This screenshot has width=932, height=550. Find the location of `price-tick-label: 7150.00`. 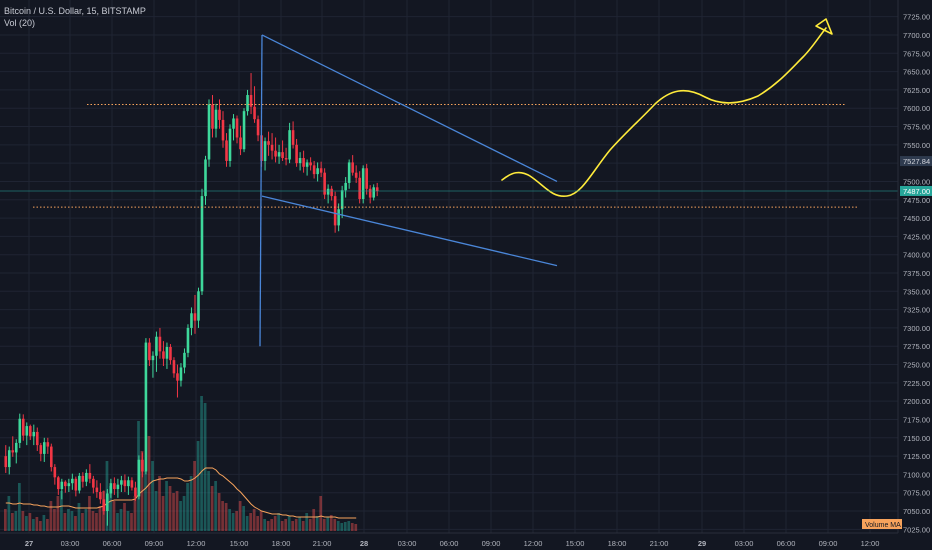

price-tick-label: 7150.00 is located at coordinates (916, 438).